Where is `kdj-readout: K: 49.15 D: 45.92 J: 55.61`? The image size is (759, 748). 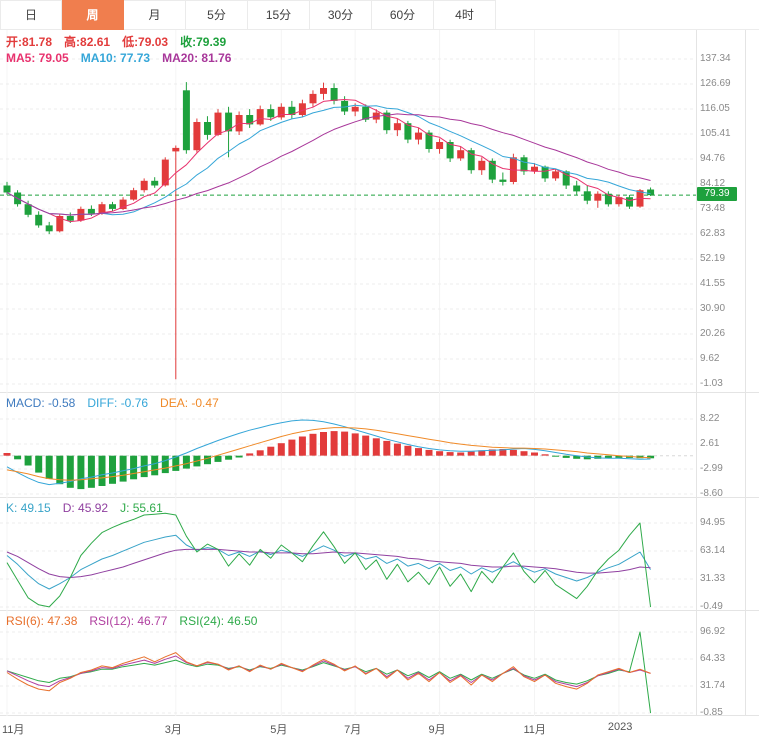 kdj-readout: K: 49.15 D: 45.92 J: 55.61 is located at coordinates (90, 508).